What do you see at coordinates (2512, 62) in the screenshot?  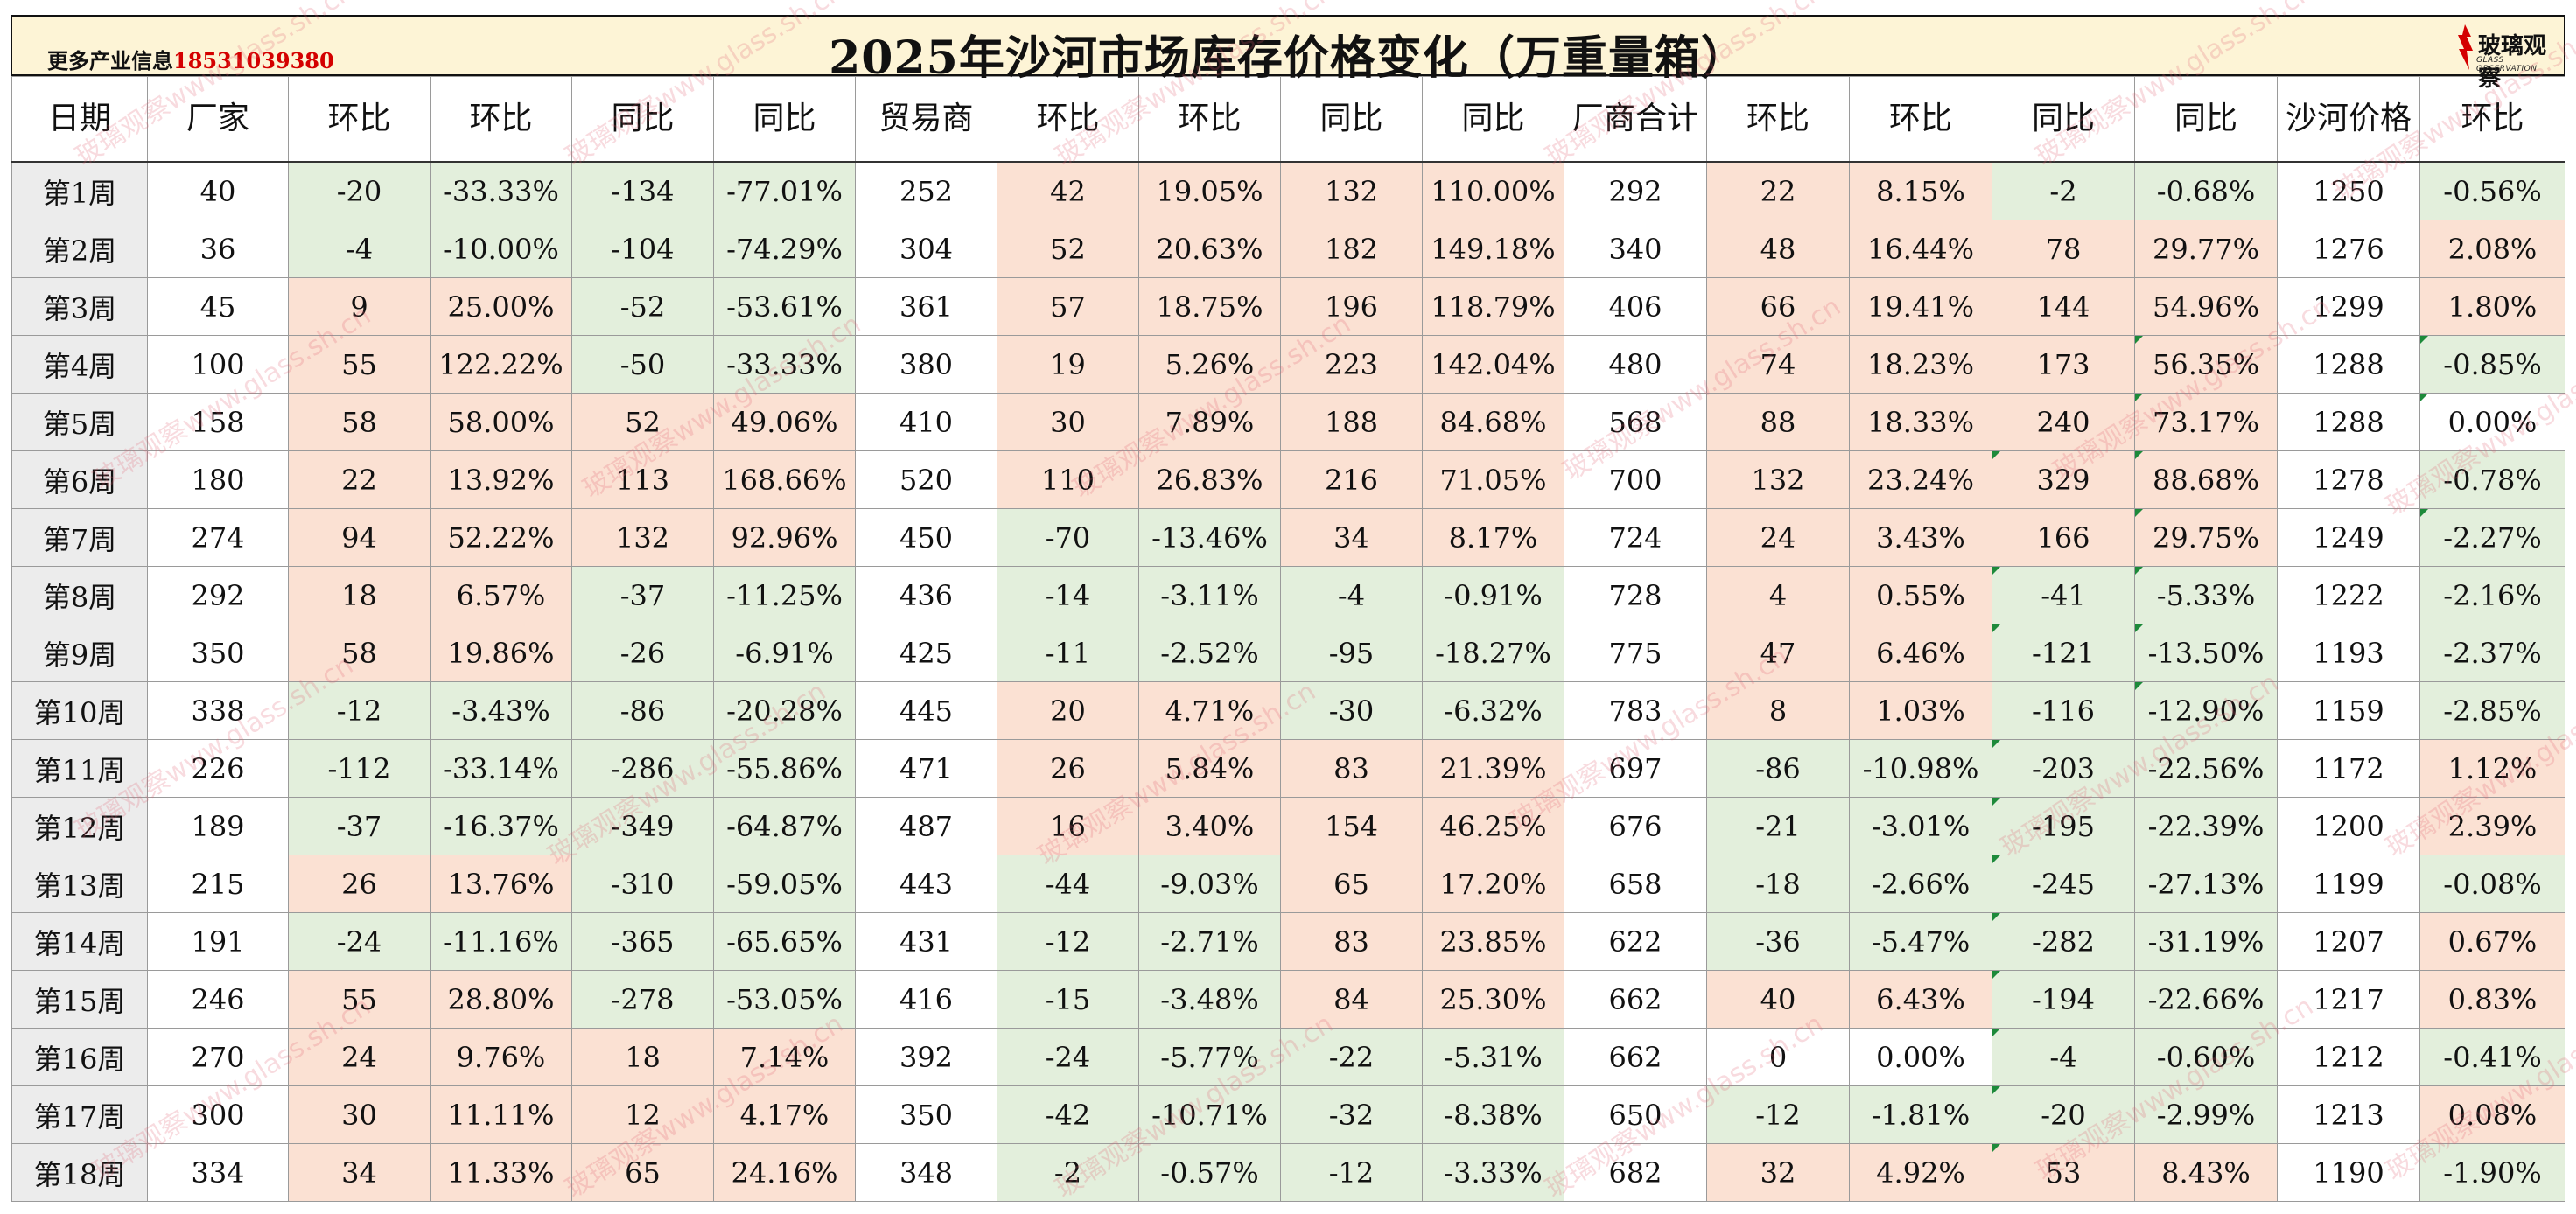 I see `logo-text: 玻璃观察` at bounding box center [2512, 62].